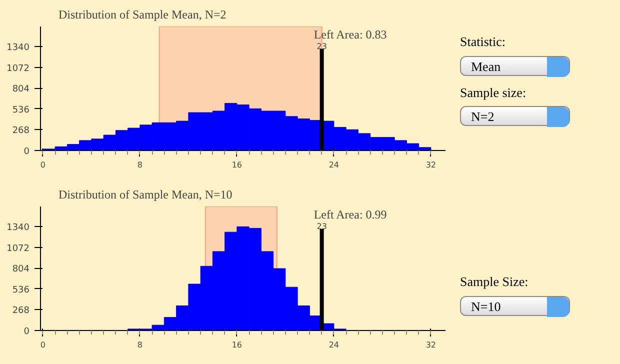 This screenshot has width=620, height=364. Describe the element at coordinates (515, 306) in the screenshot. I see `text: N=10` at that location.